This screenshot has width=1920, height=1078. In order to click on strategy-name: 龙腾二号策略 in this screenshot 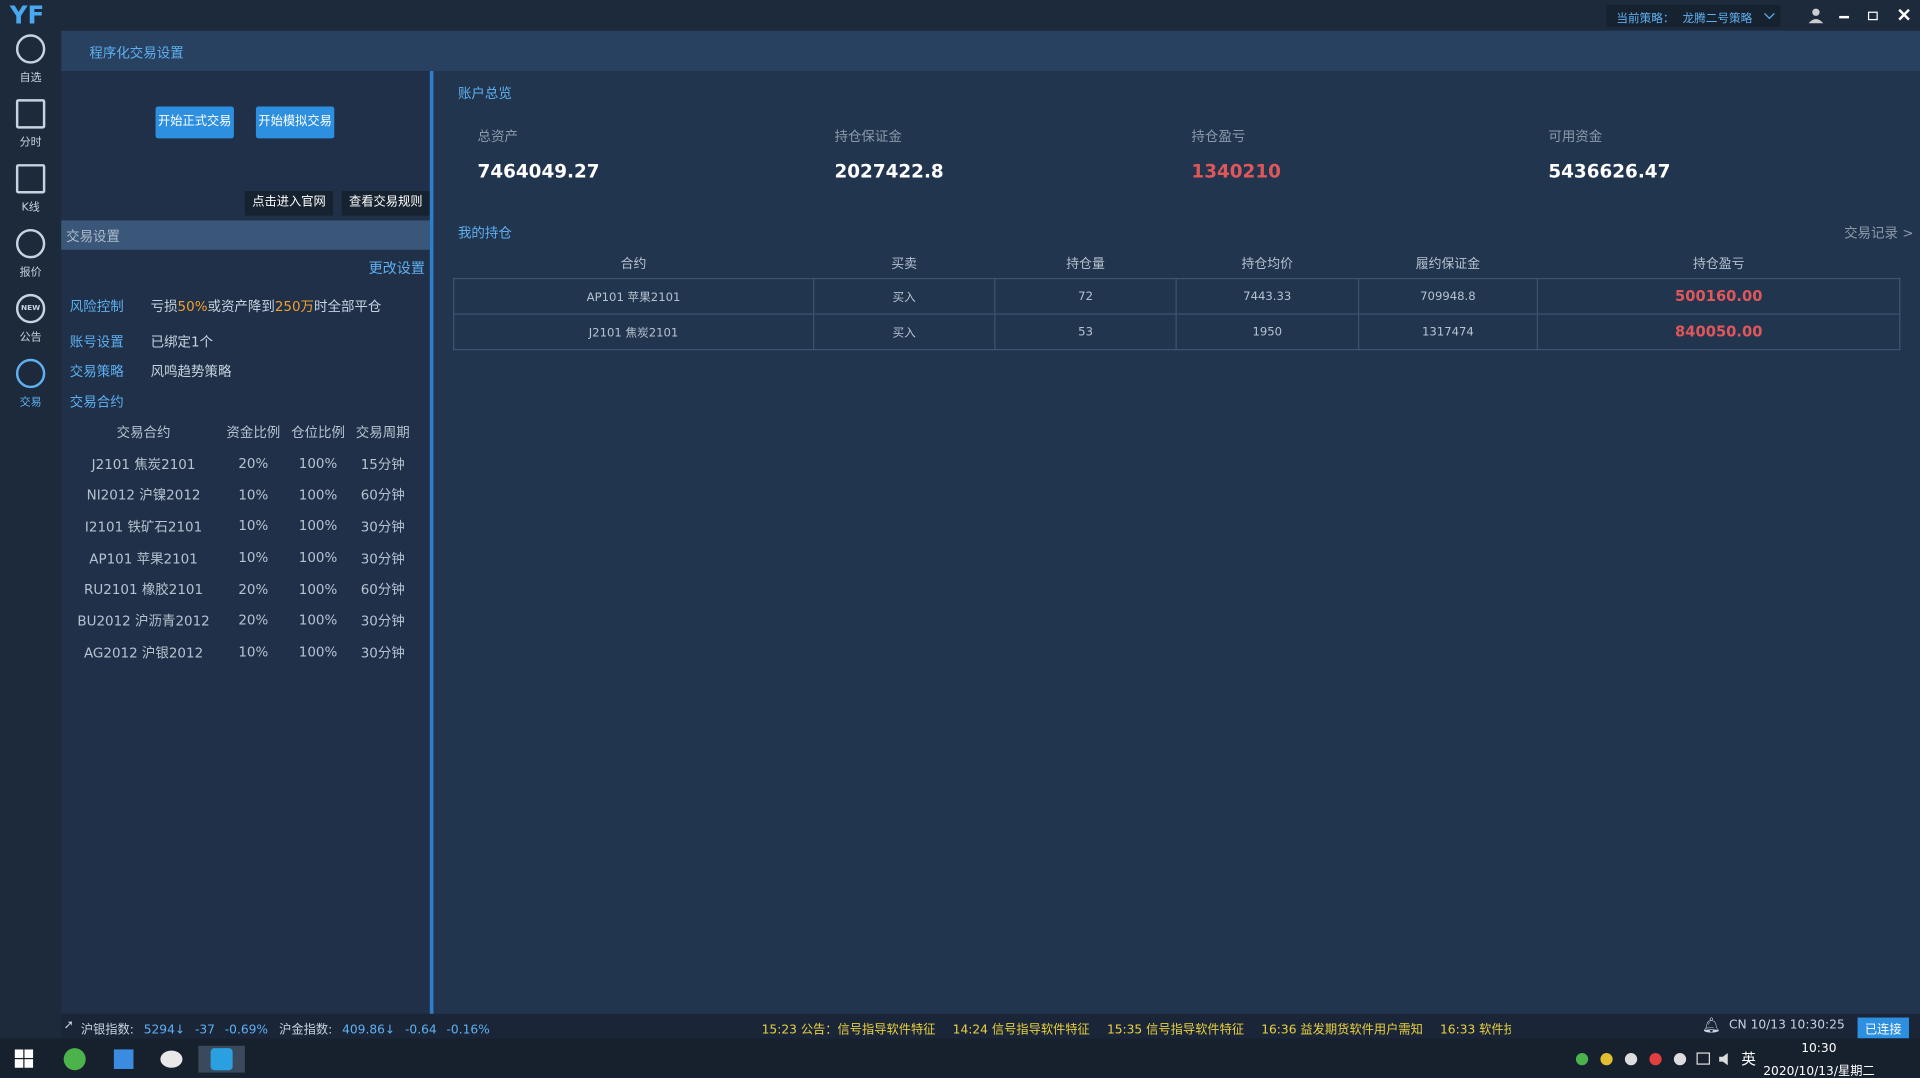, I will do `click(1717, 19)`.